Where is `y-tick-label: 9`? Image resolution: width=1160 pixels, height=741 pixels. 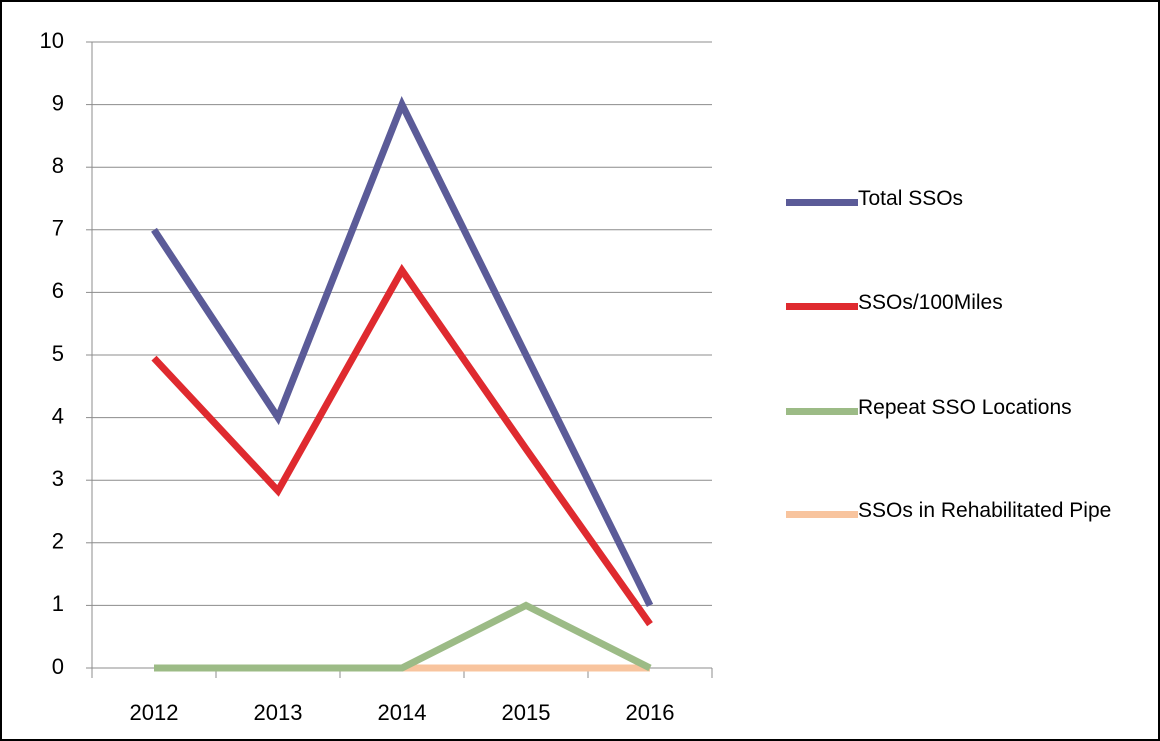
y-tick-label: 9 is located at coordinates (58, 102).